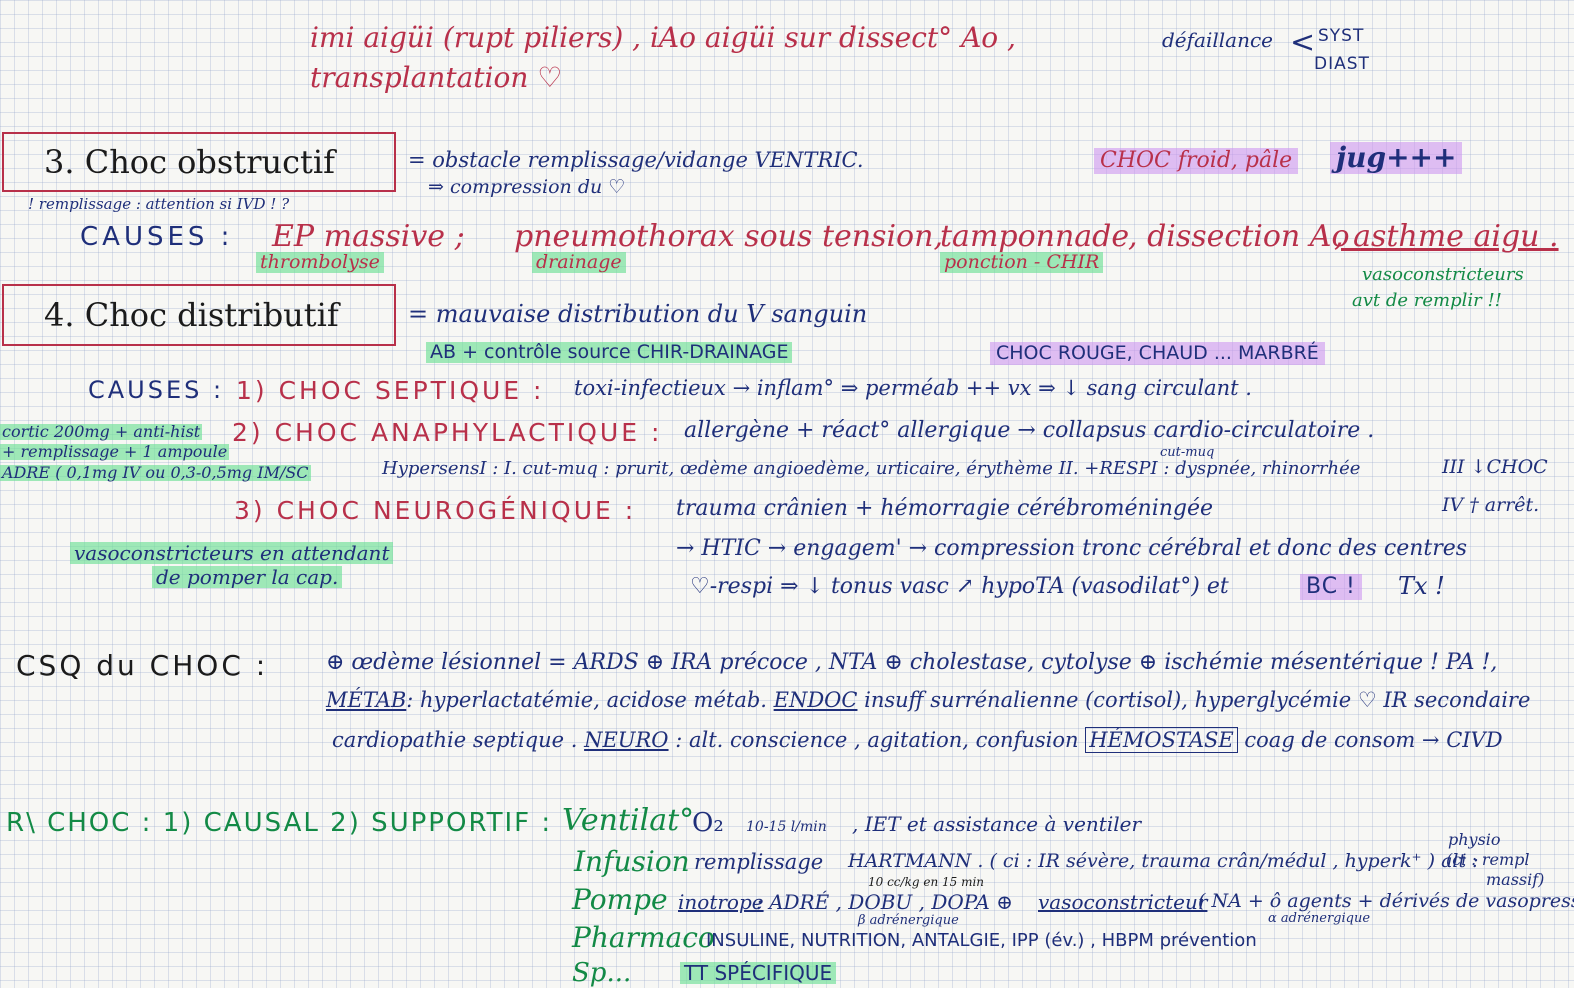 This screenshot has width=1574, height=988. I want to click on s3-definition-1: = obstacle remplissage/vidange VENTRIC., so click(636, 160).